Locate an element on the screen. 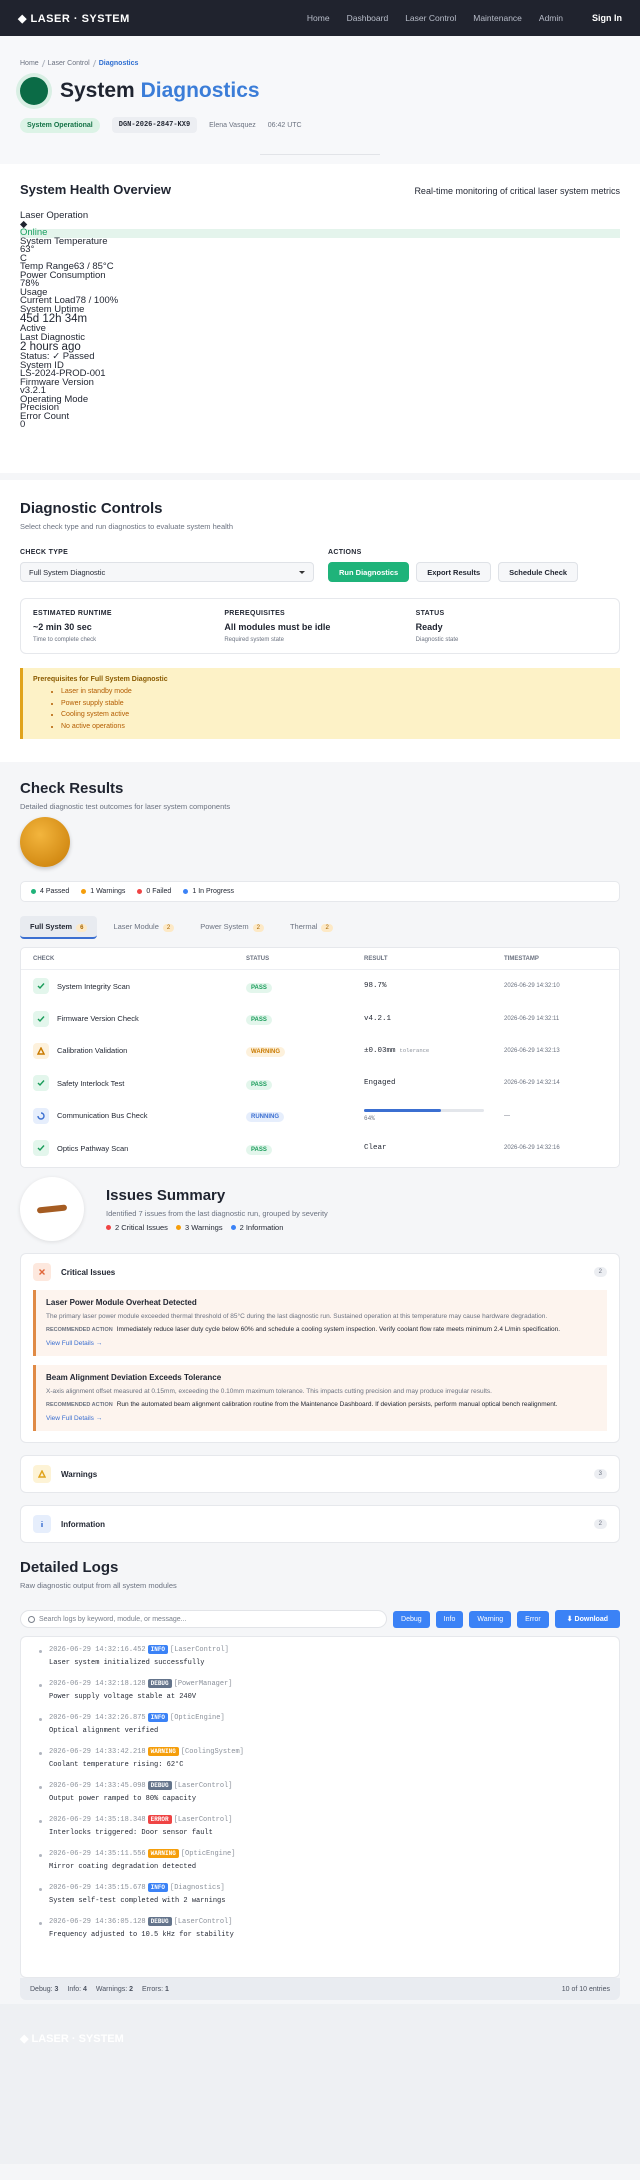 Image resolution: width=640 pixels, height=2180 pixels. count-text: 2 Information is located at coordinates (261, 1227).